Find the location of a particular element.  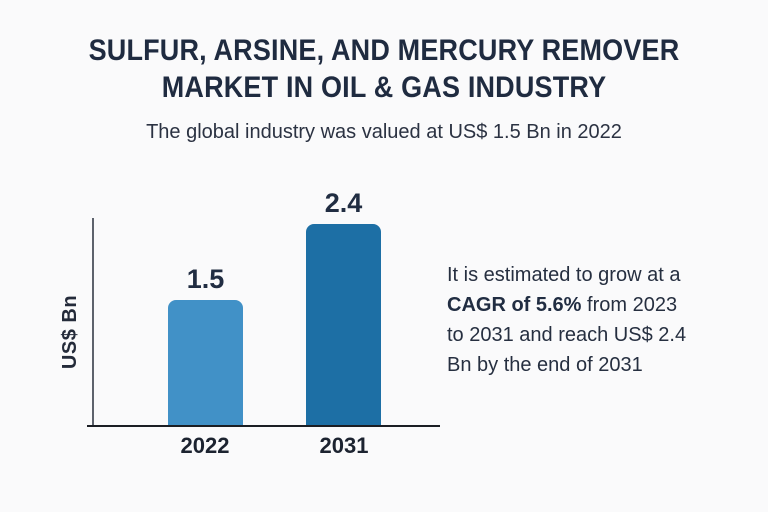

bar-value-label-2031: 2.4 is located at coordinates (343, 203).